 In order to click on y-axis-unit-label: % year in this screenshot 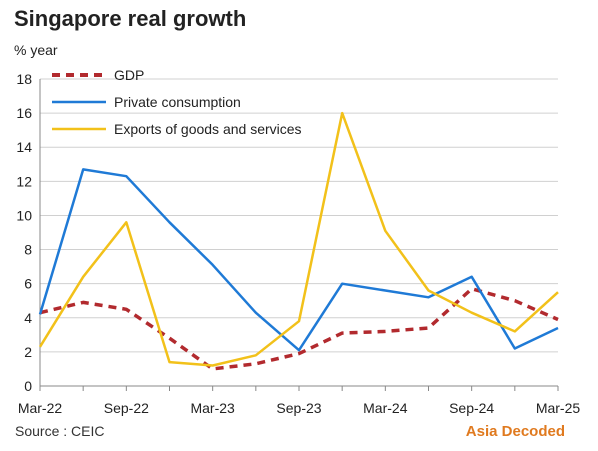, I will do `click(36, 50)`.